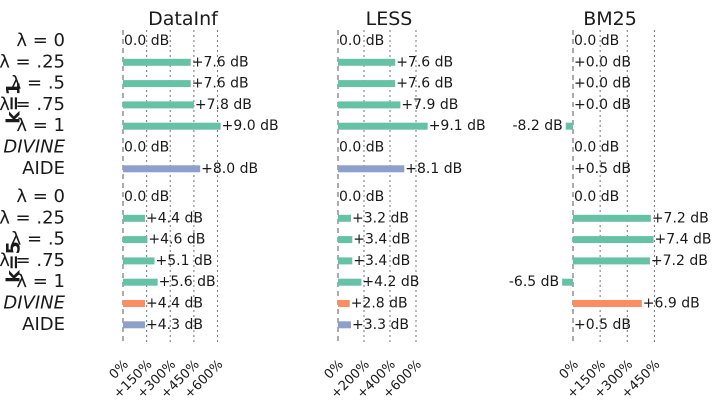 This screenshot has height=412, width=718. What do you see at coordinates (537, 126) in the screenshot?
I see `bar-value-label: -8.2 dB` at bounding box center [537, 126].